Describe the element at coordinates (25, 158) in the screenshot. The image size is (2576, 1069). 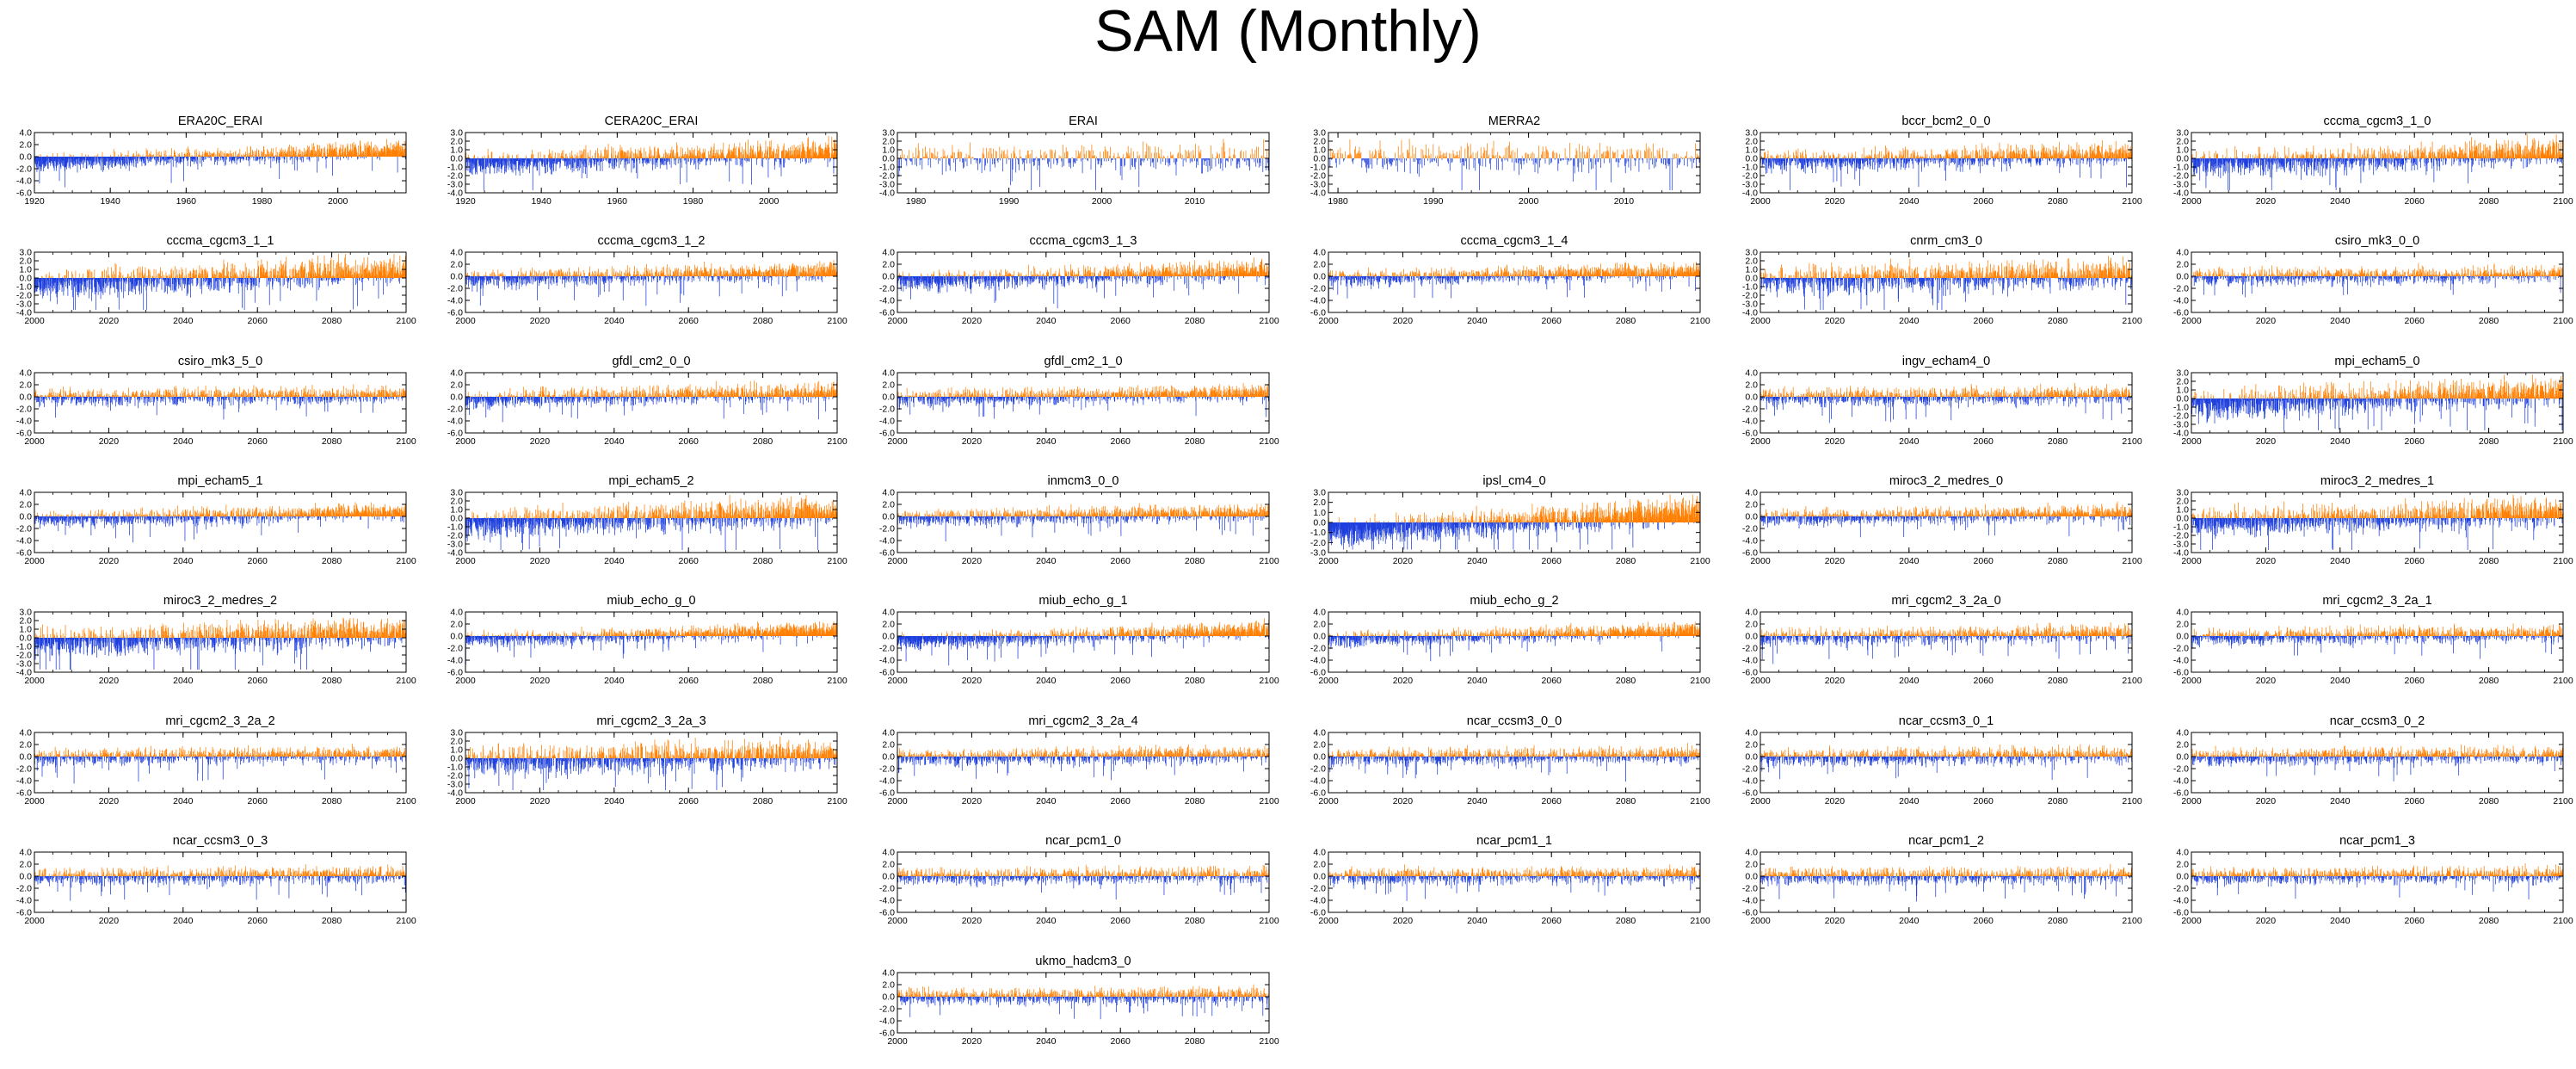
I see `y-tick-label: 0.0` at that location.